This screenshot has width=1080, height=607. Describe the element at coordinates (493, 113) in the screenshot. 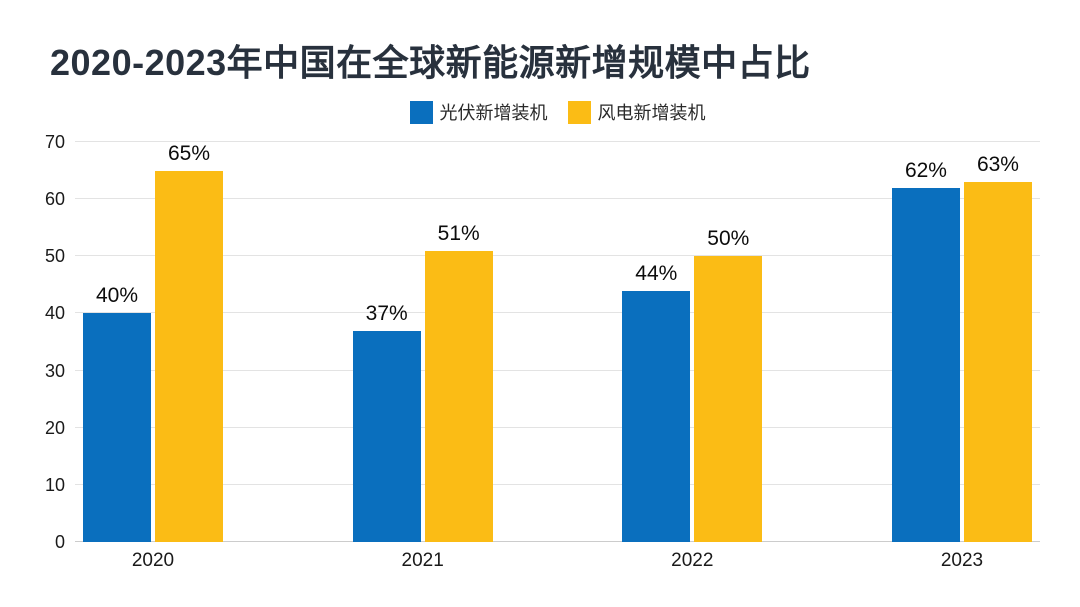

I see `legend-label-pv: 光伏新增装机` at that location.